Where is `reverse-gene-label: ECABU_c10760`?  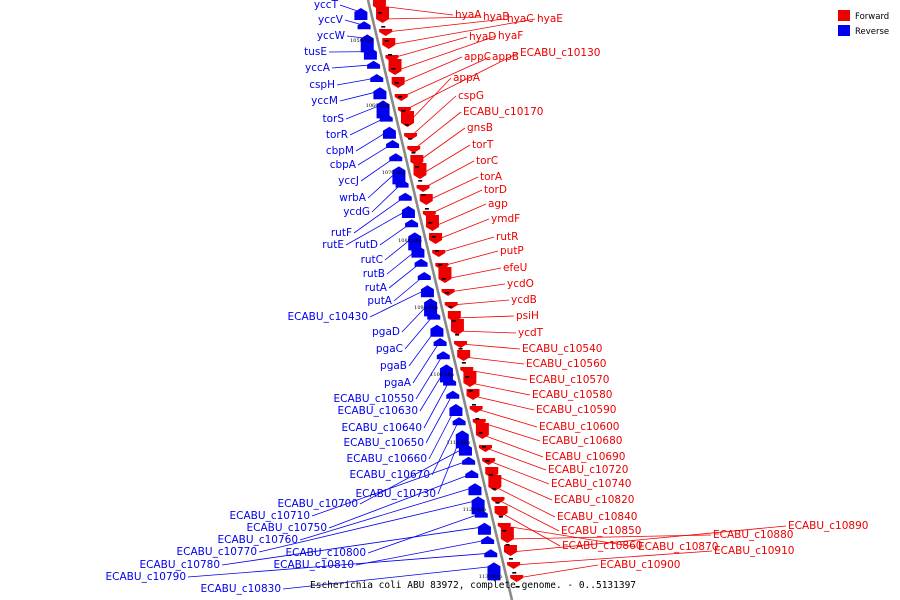
reverse-gene-label: ECABU_c10760 is located at coordinates (258, 540).